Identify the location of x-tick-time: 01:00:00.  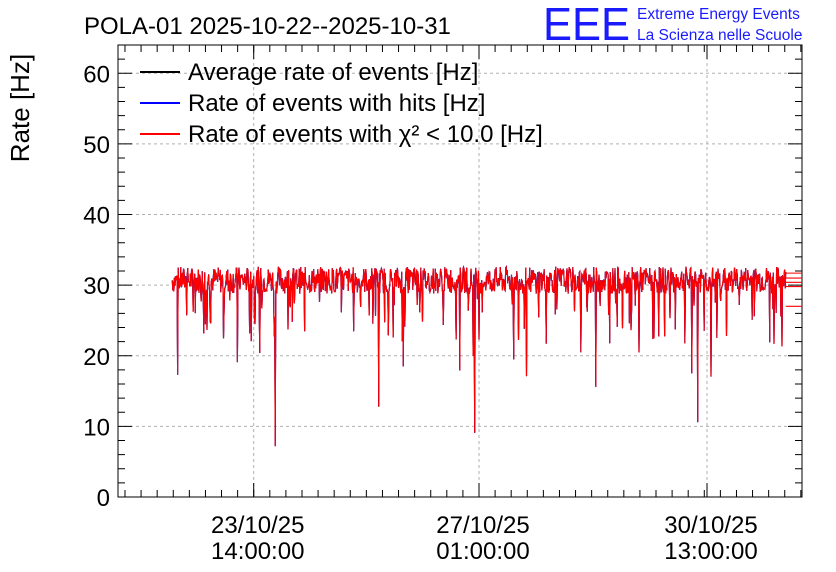
(482, 551).